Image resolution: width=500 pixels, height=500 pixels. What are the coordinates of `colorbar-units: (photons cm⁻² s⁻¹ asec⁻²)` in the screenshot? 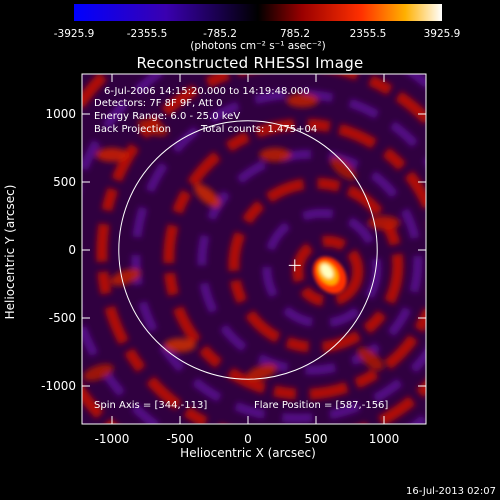 It's located at (258, 46).